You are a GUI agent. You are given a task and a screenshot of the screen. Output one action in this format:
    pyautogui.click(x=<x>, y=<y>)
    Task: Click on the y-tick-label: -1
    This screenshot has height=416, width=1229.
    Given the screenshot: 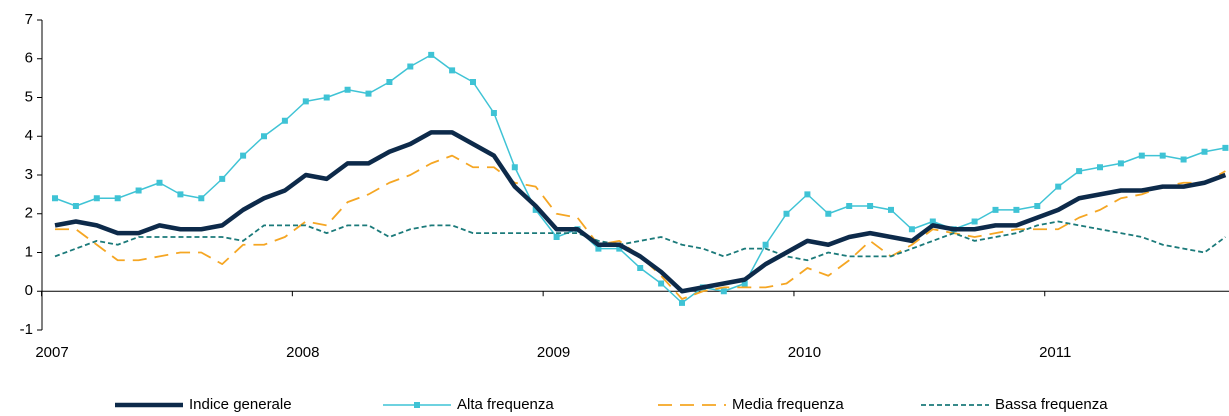 What is the action you would take?
    pyautogui.click(x=26, y=329)
    